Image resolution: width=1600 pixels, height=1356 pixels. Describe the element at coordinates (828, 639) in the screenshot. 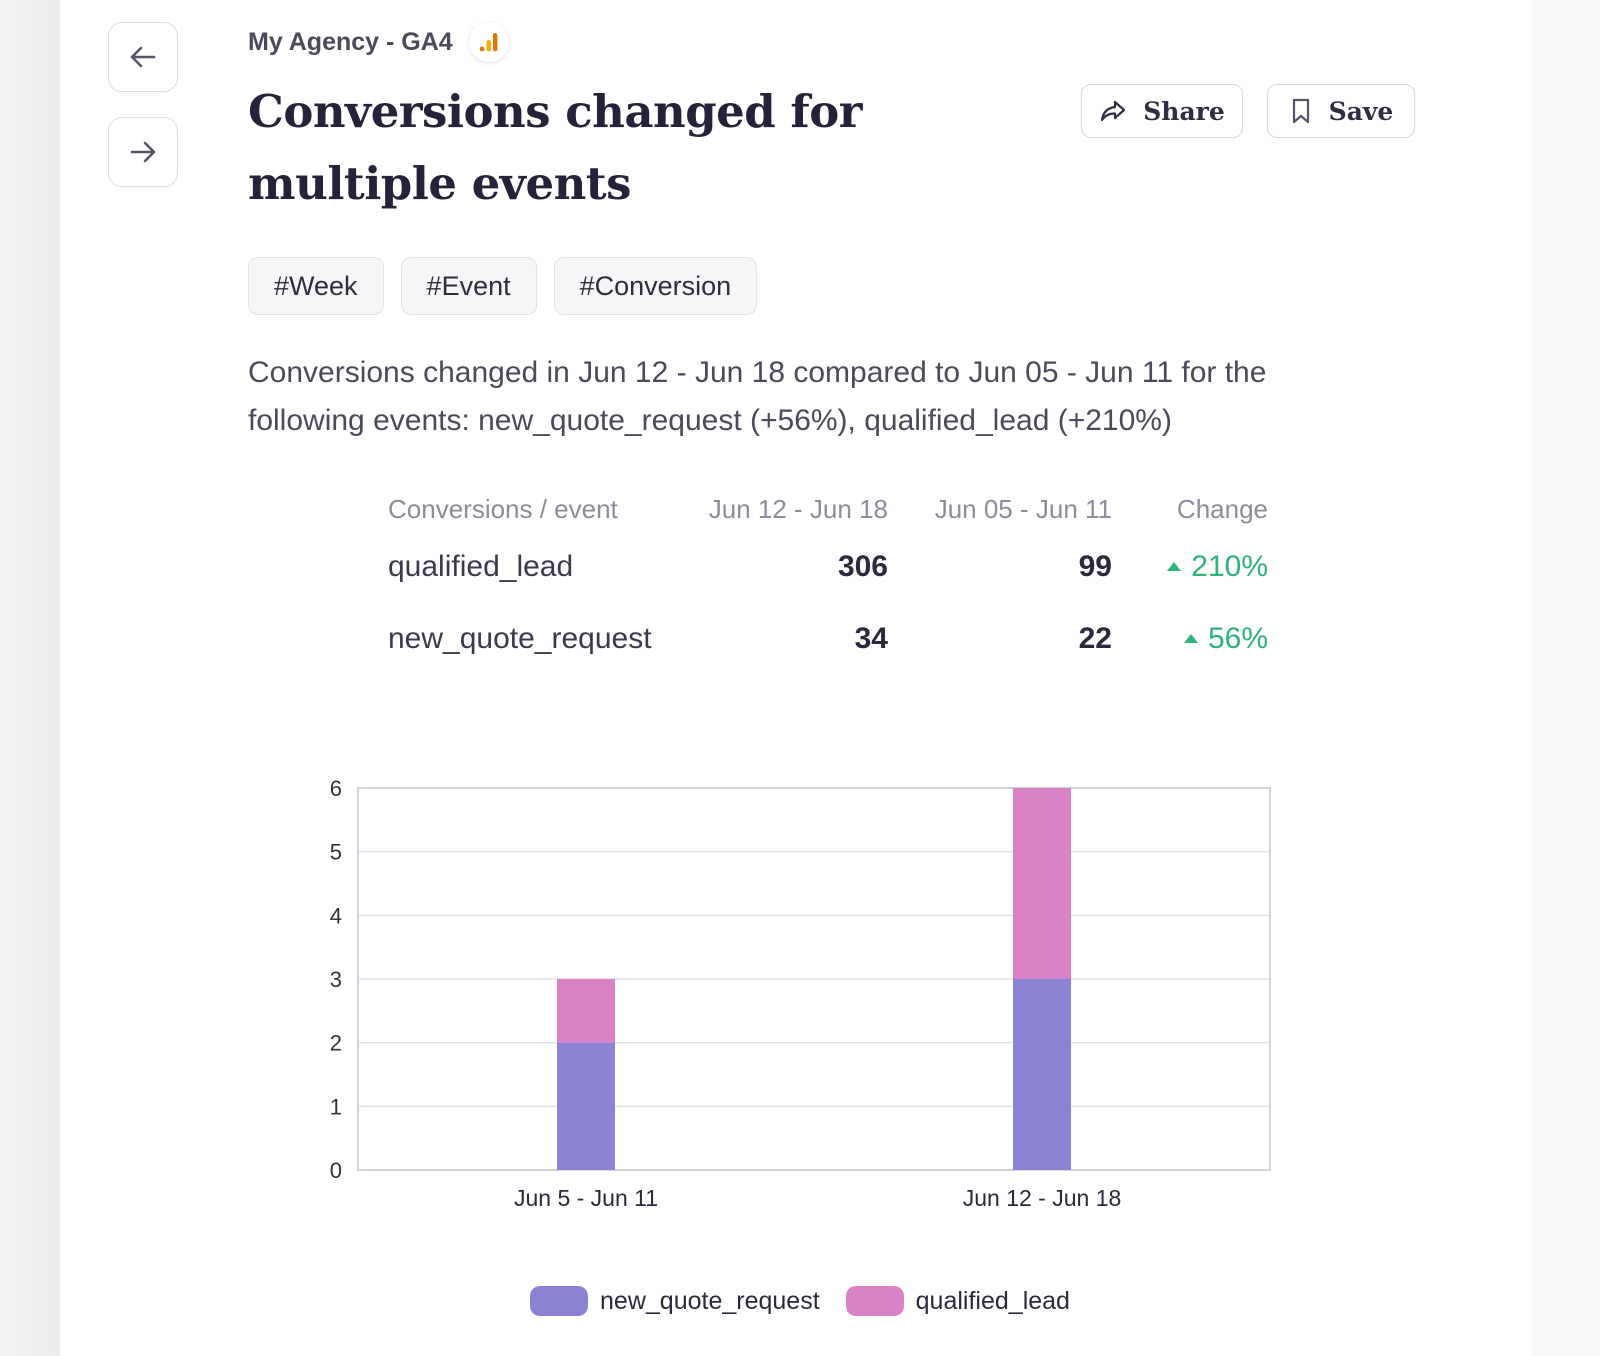

I see `table-row: new_quote_request 34 22 56%` at that location.